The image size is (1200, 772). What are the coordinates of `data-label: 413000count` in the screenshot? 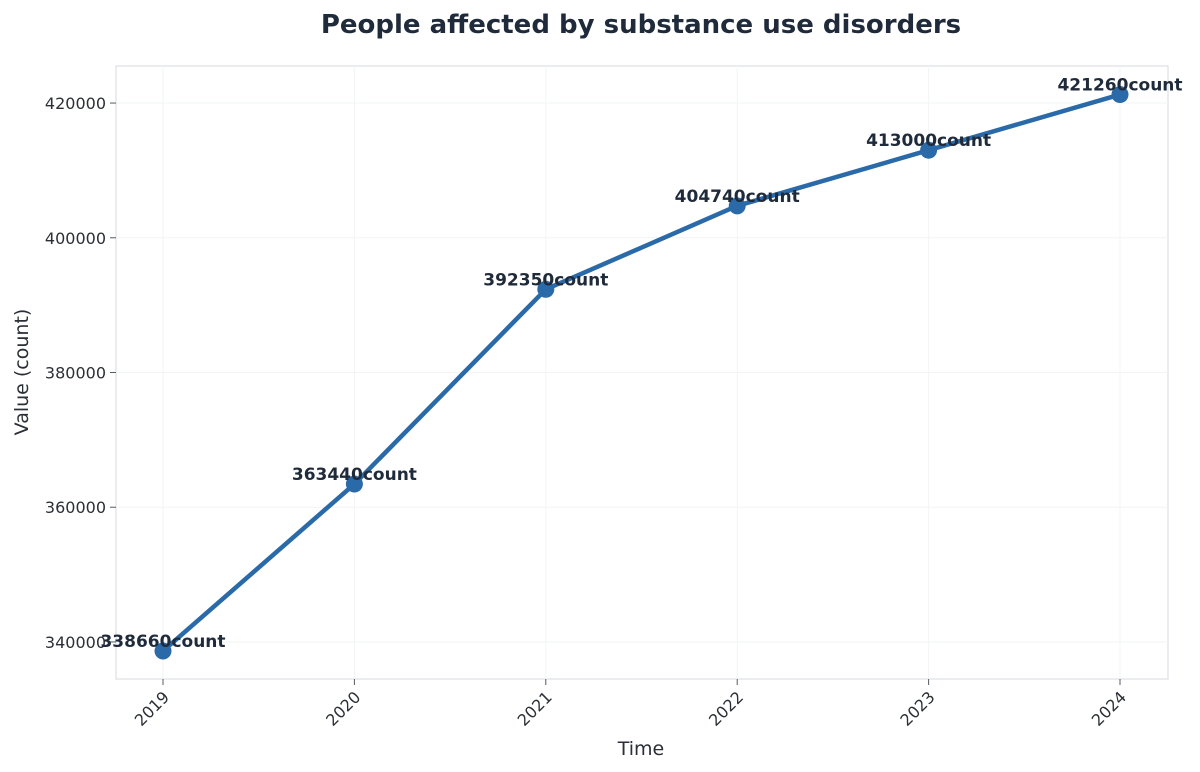 It's located at (928, 141).